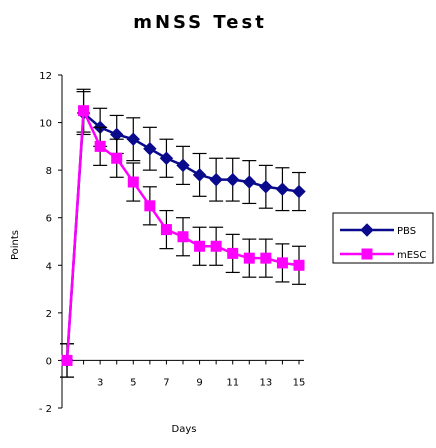  Describe the element at coordinates (383, 254) in the screenshot. I see `legend-item-mesc: mESC` at that location.